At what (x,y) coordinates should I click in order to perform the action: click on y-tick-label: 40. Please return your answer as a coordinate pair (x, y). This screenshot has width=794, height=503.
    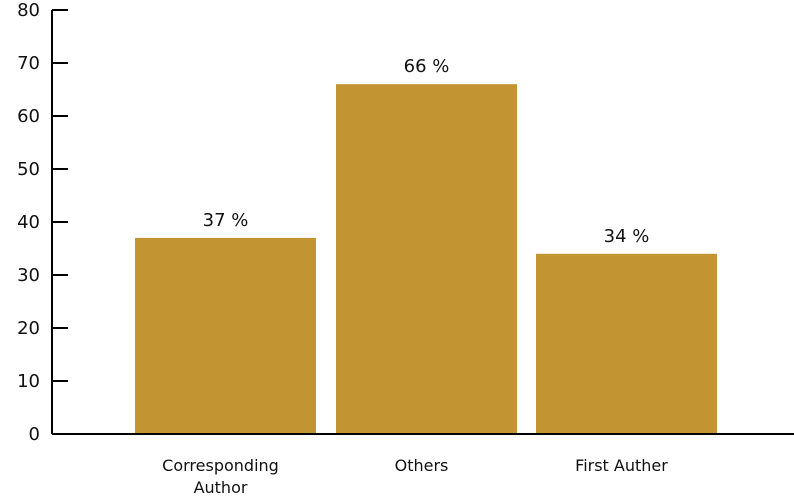
    Looking at the image, I should click on (28, 222).